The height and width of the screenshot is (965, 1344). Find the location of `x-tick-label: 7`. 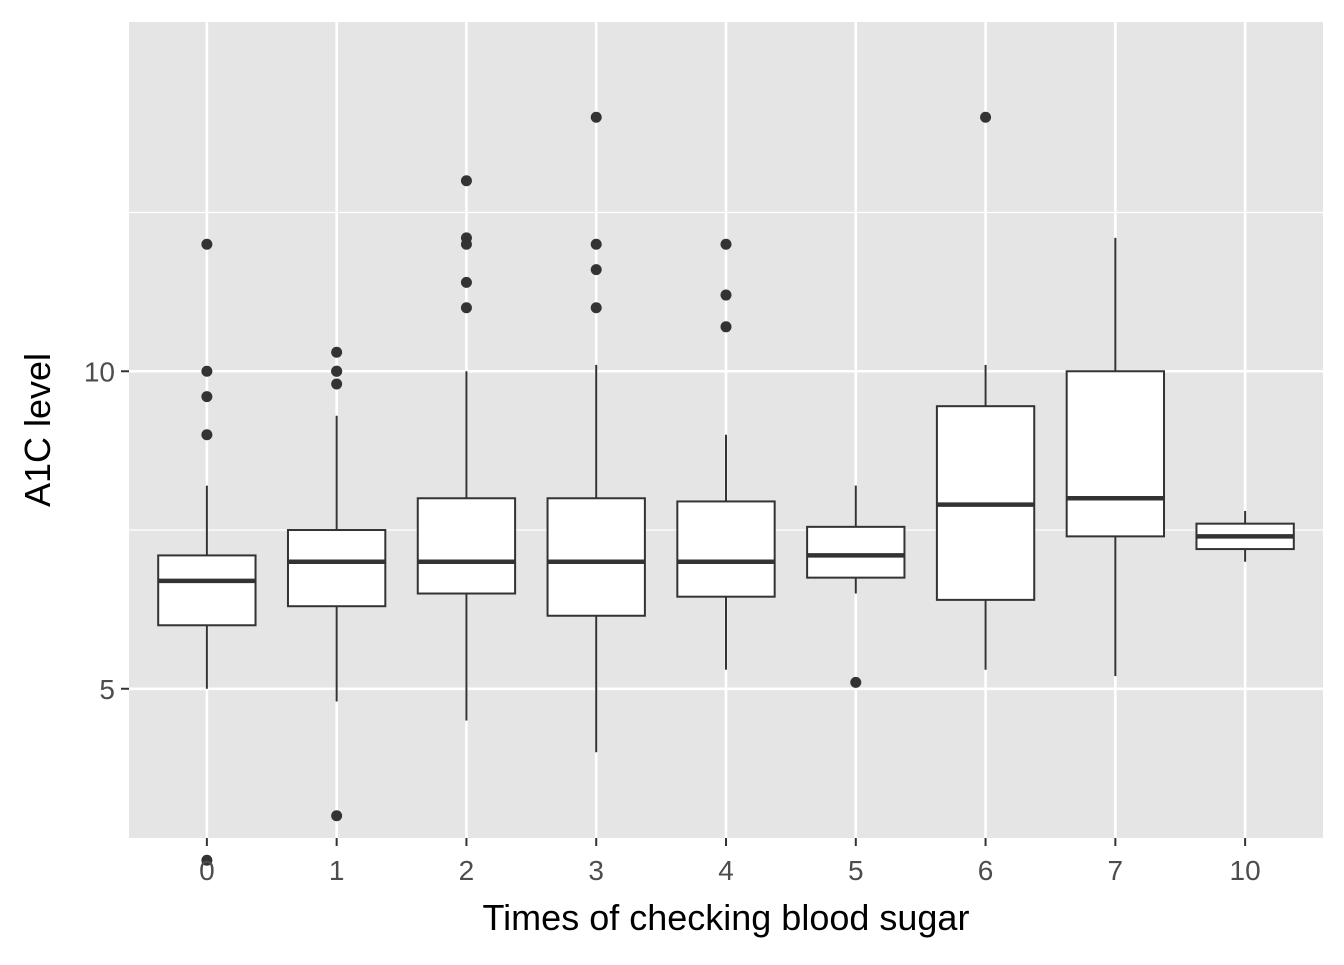

x-tick-label: 7 is located at coordinates (1116, 870).